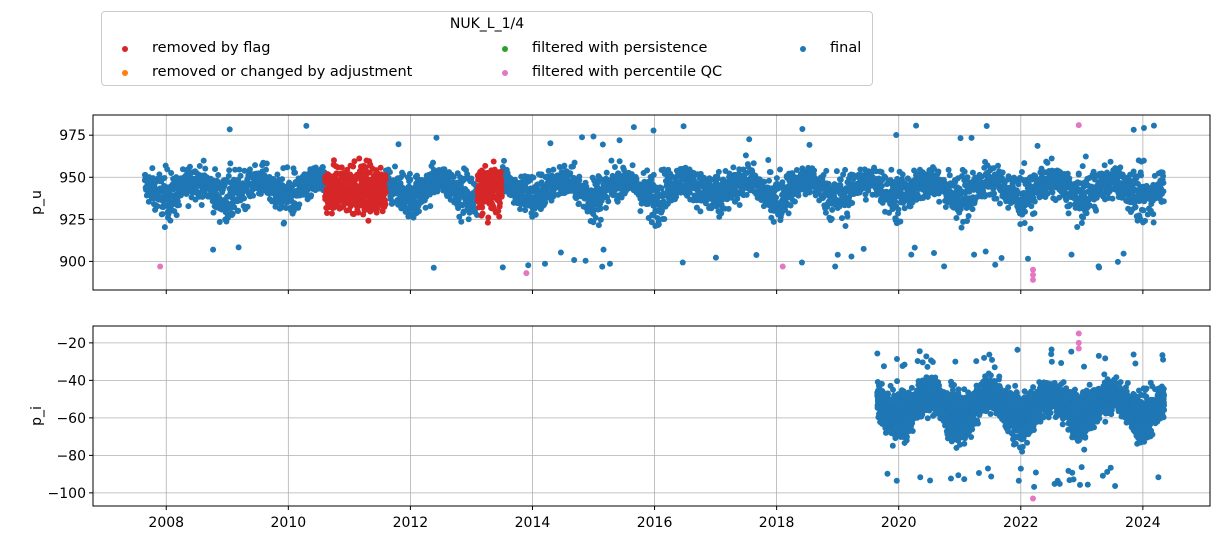  I want to click on legend-label: final, so click(846, 48).